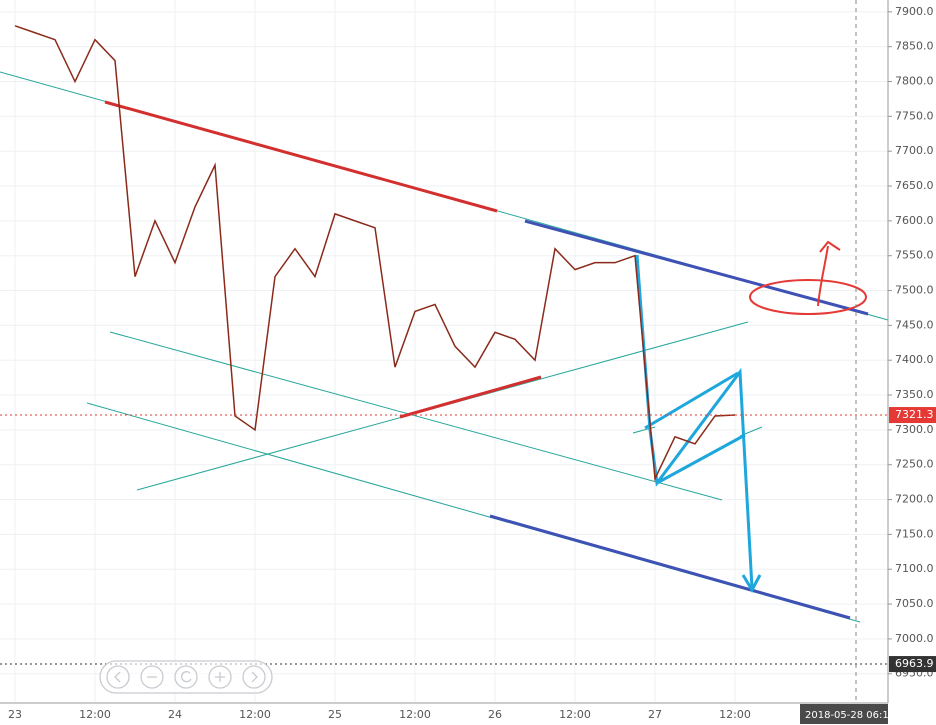  I want to click on y-tick-label: 7500.0, so click(914, 290).